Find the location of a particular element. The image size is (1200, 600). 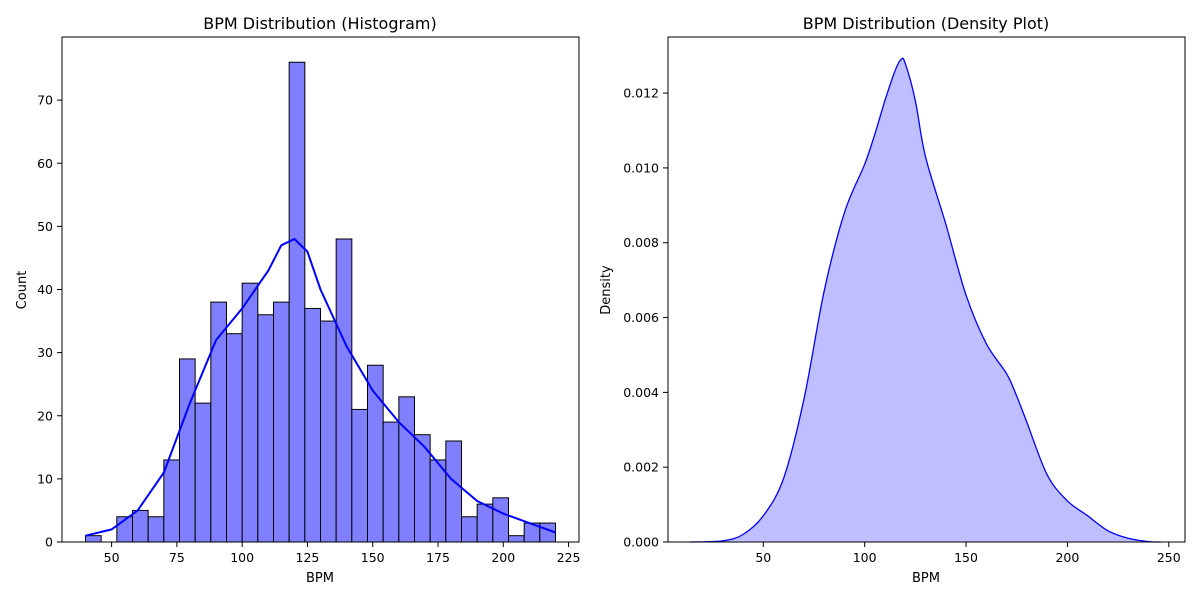

density-y-label: Density is located at coordinates (606, 290).